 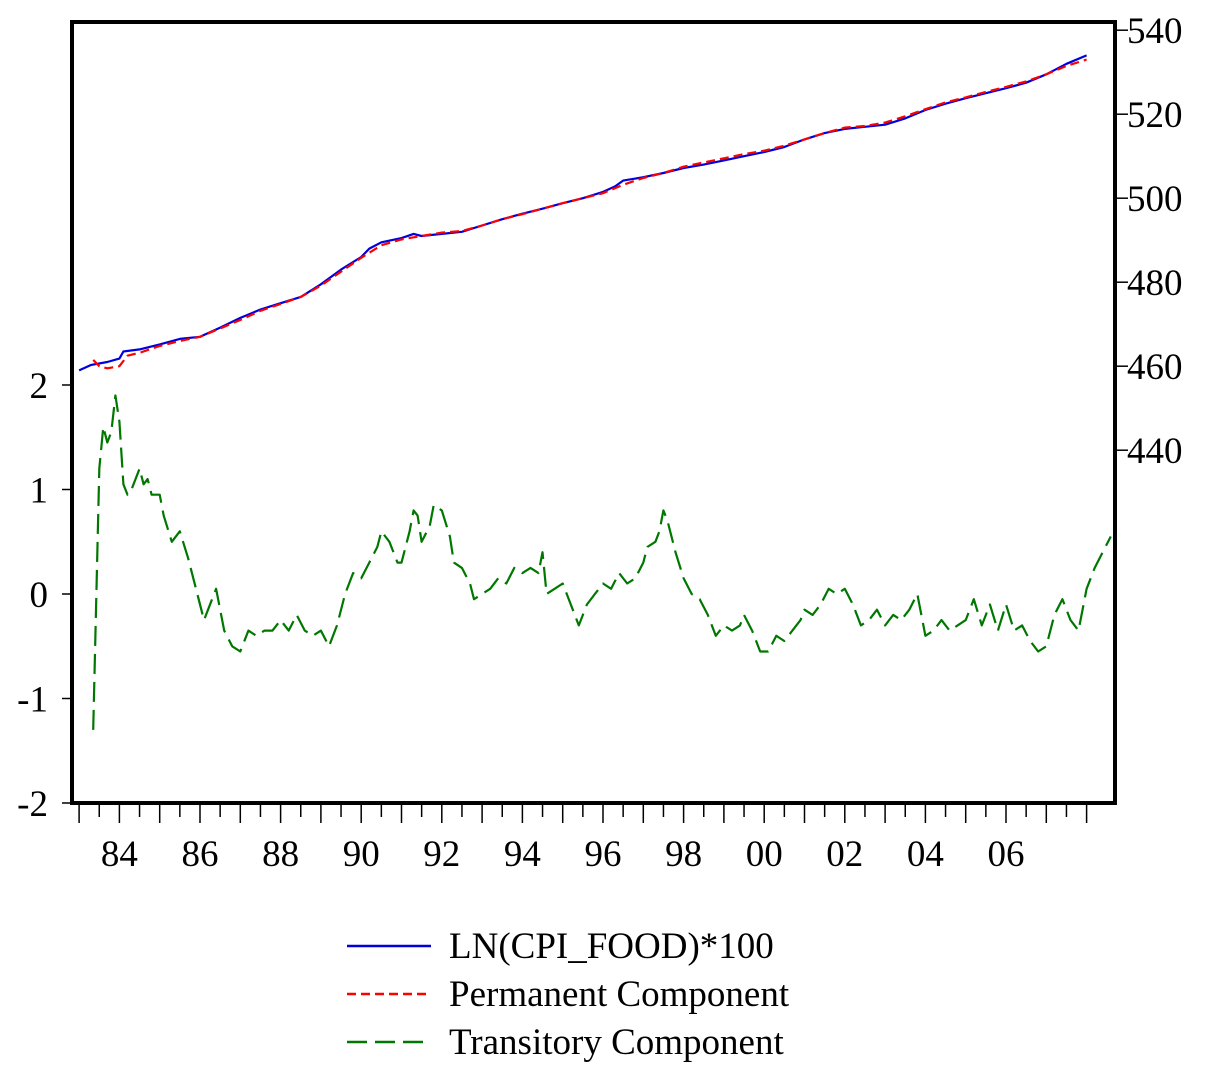 What do you see at coordinates (1006, 854) in the screenshot?
I see `x-tick-label: 06` at bounding box center [1006, 854].